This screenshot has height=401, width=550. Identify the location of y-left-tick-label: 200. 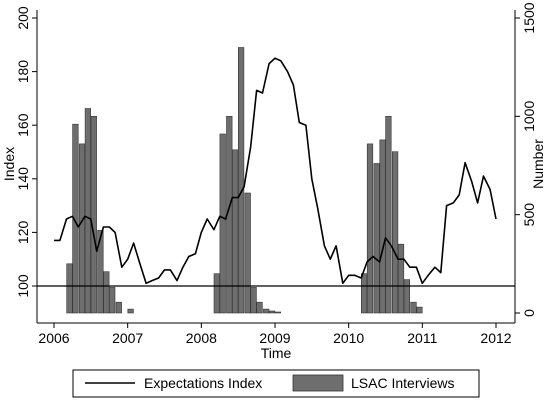
(23, 18).